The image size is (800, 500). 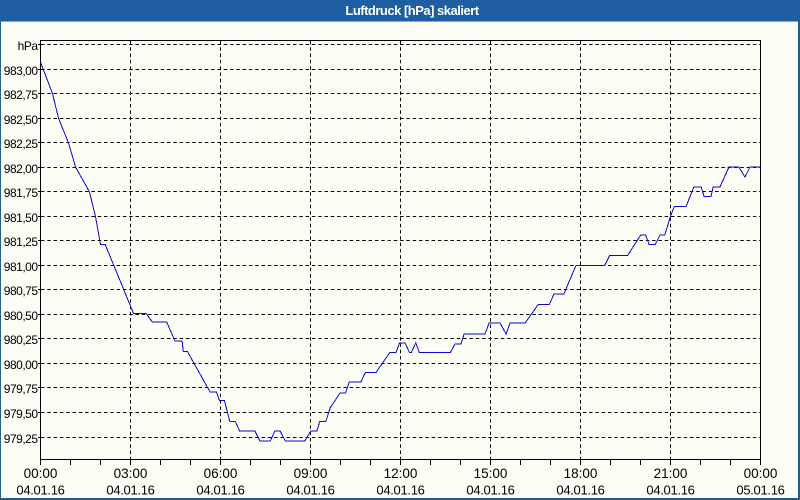 I want to click on svg-text: 979,75, so click(x=21, y=389).